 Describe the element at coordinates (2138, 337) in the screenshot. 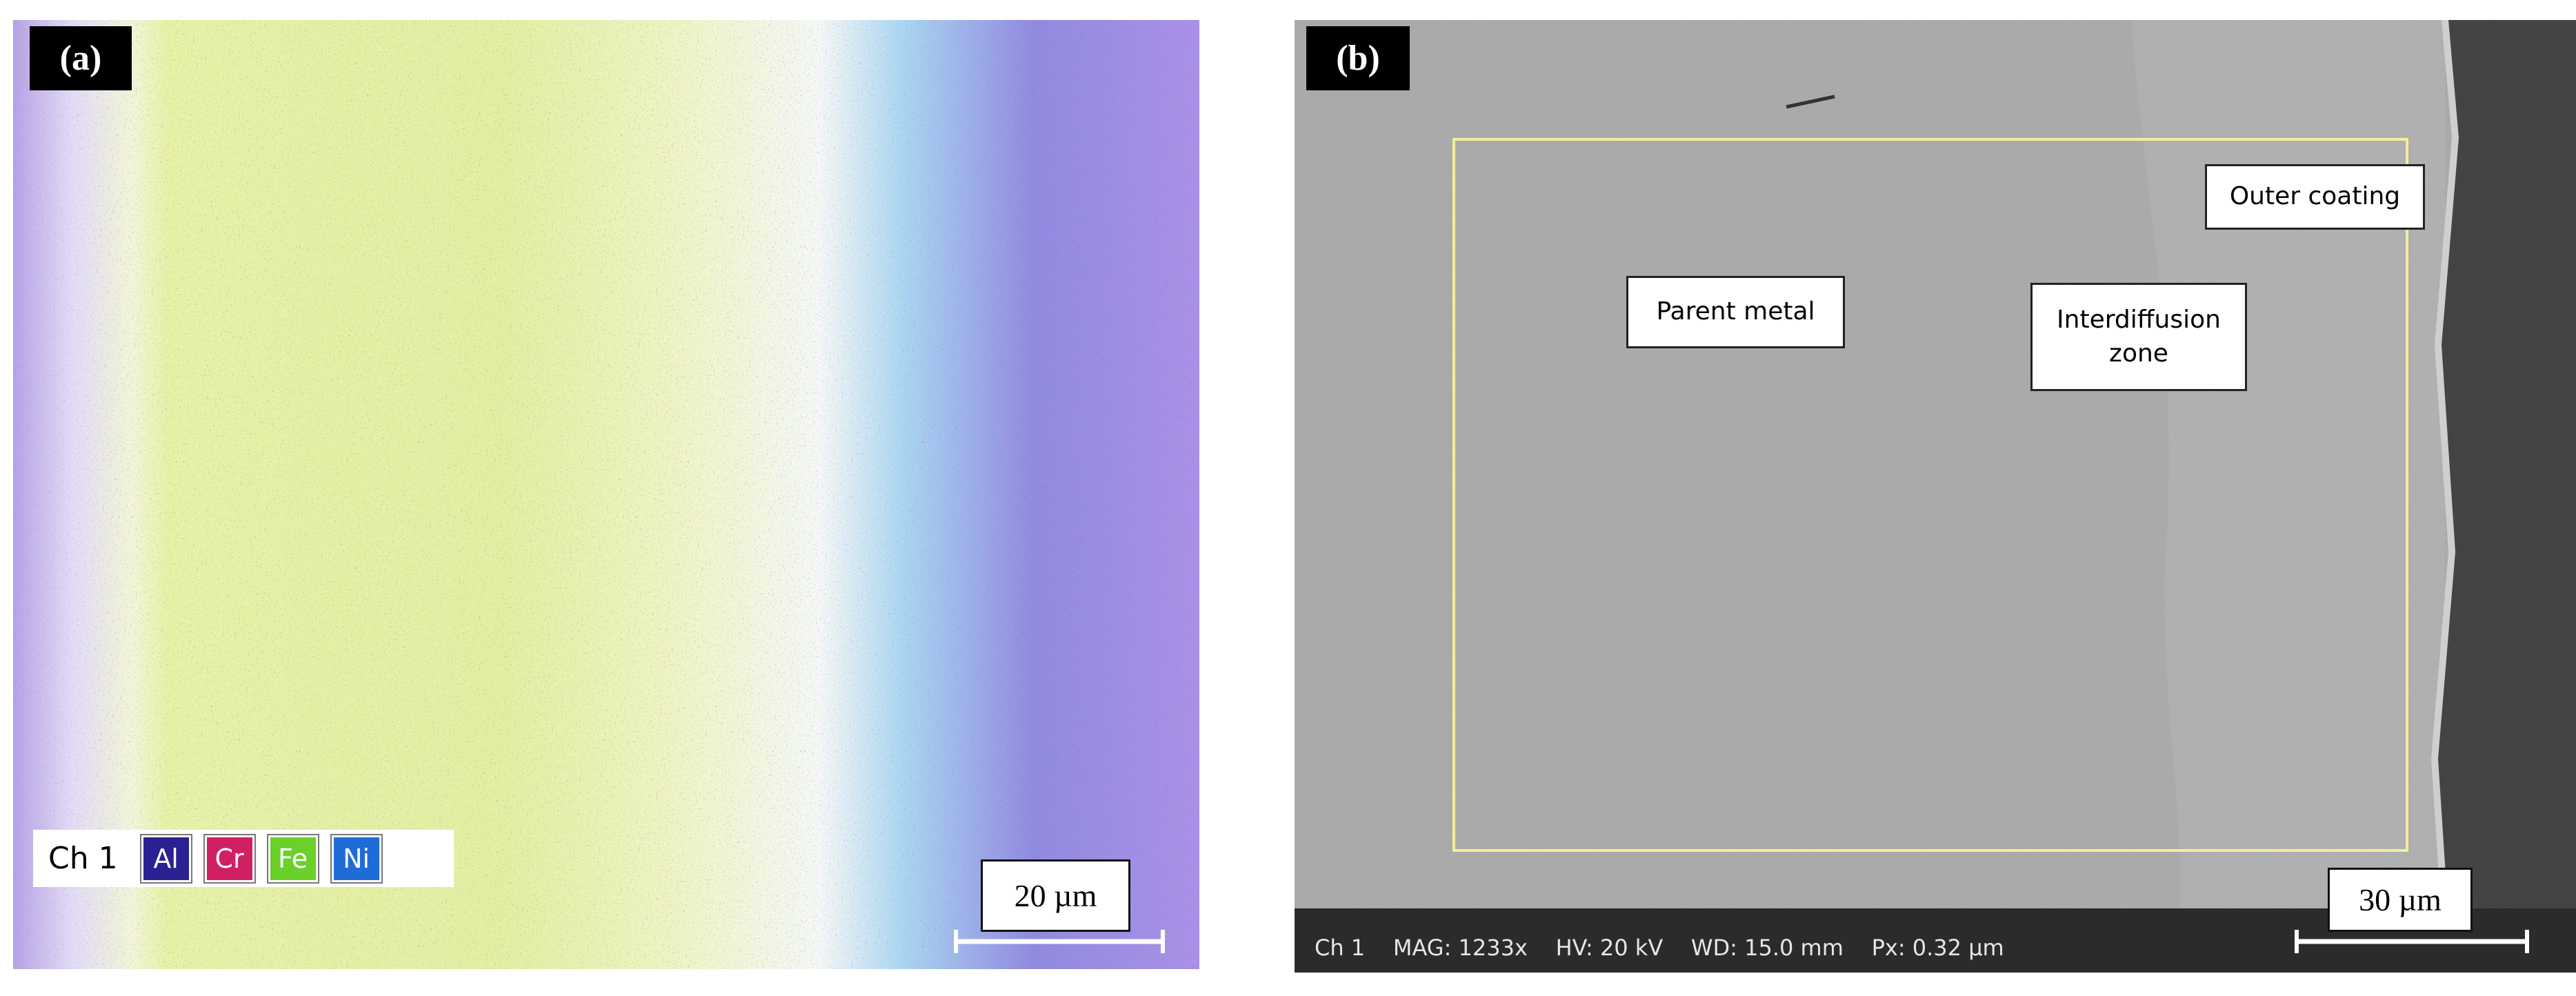

I see `annotation: Interdiffusion zone` at that location.